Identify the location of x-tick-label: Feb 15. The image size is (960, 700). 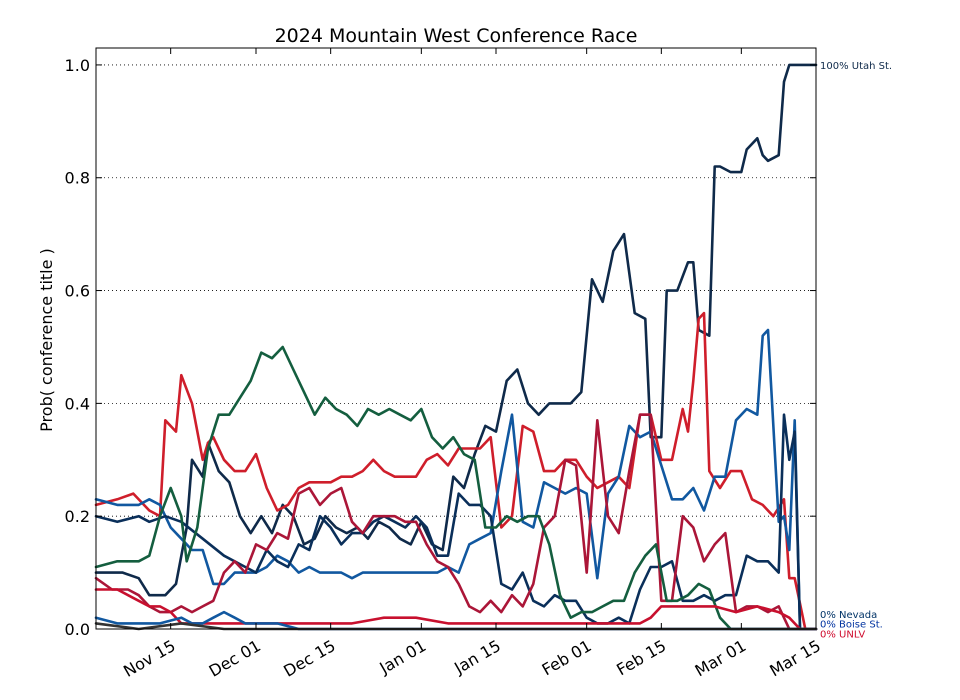
(641, 657).